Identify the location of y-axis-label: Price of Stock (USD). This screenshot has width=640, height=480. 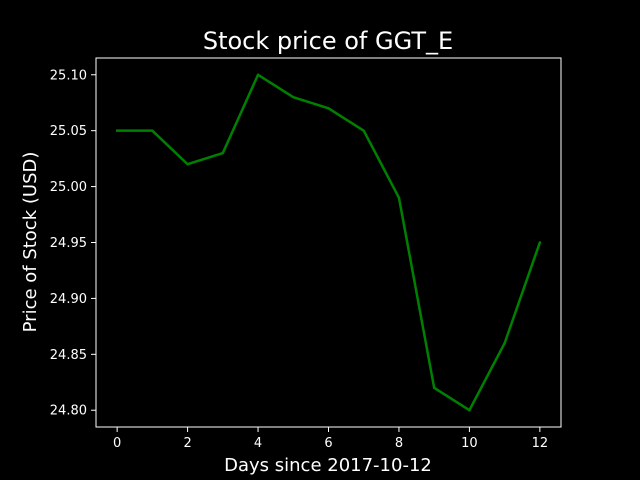
(30, 242).